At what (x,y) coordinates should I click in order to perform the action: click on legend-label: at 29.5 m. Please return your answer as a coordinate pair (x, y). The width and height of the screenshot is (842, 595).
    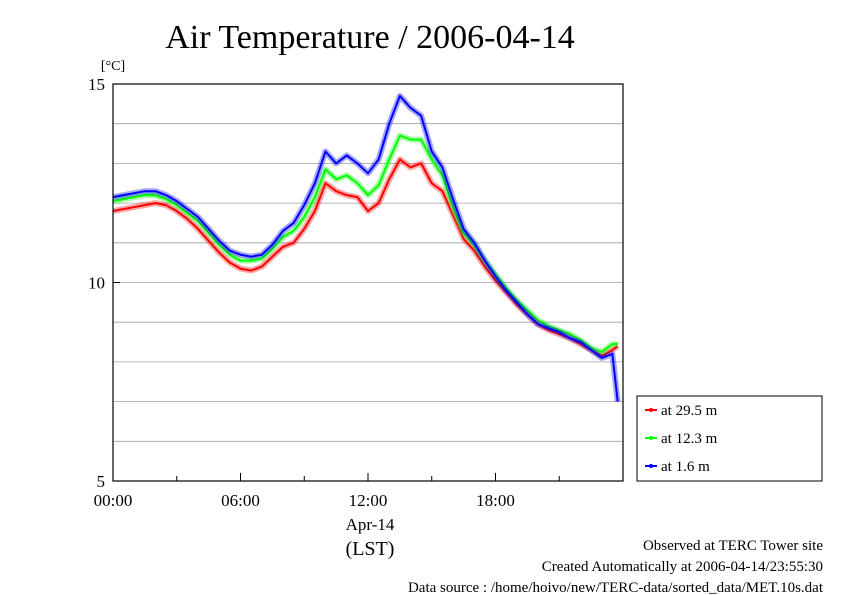
    Looking at the image, I should click on (689, 411).